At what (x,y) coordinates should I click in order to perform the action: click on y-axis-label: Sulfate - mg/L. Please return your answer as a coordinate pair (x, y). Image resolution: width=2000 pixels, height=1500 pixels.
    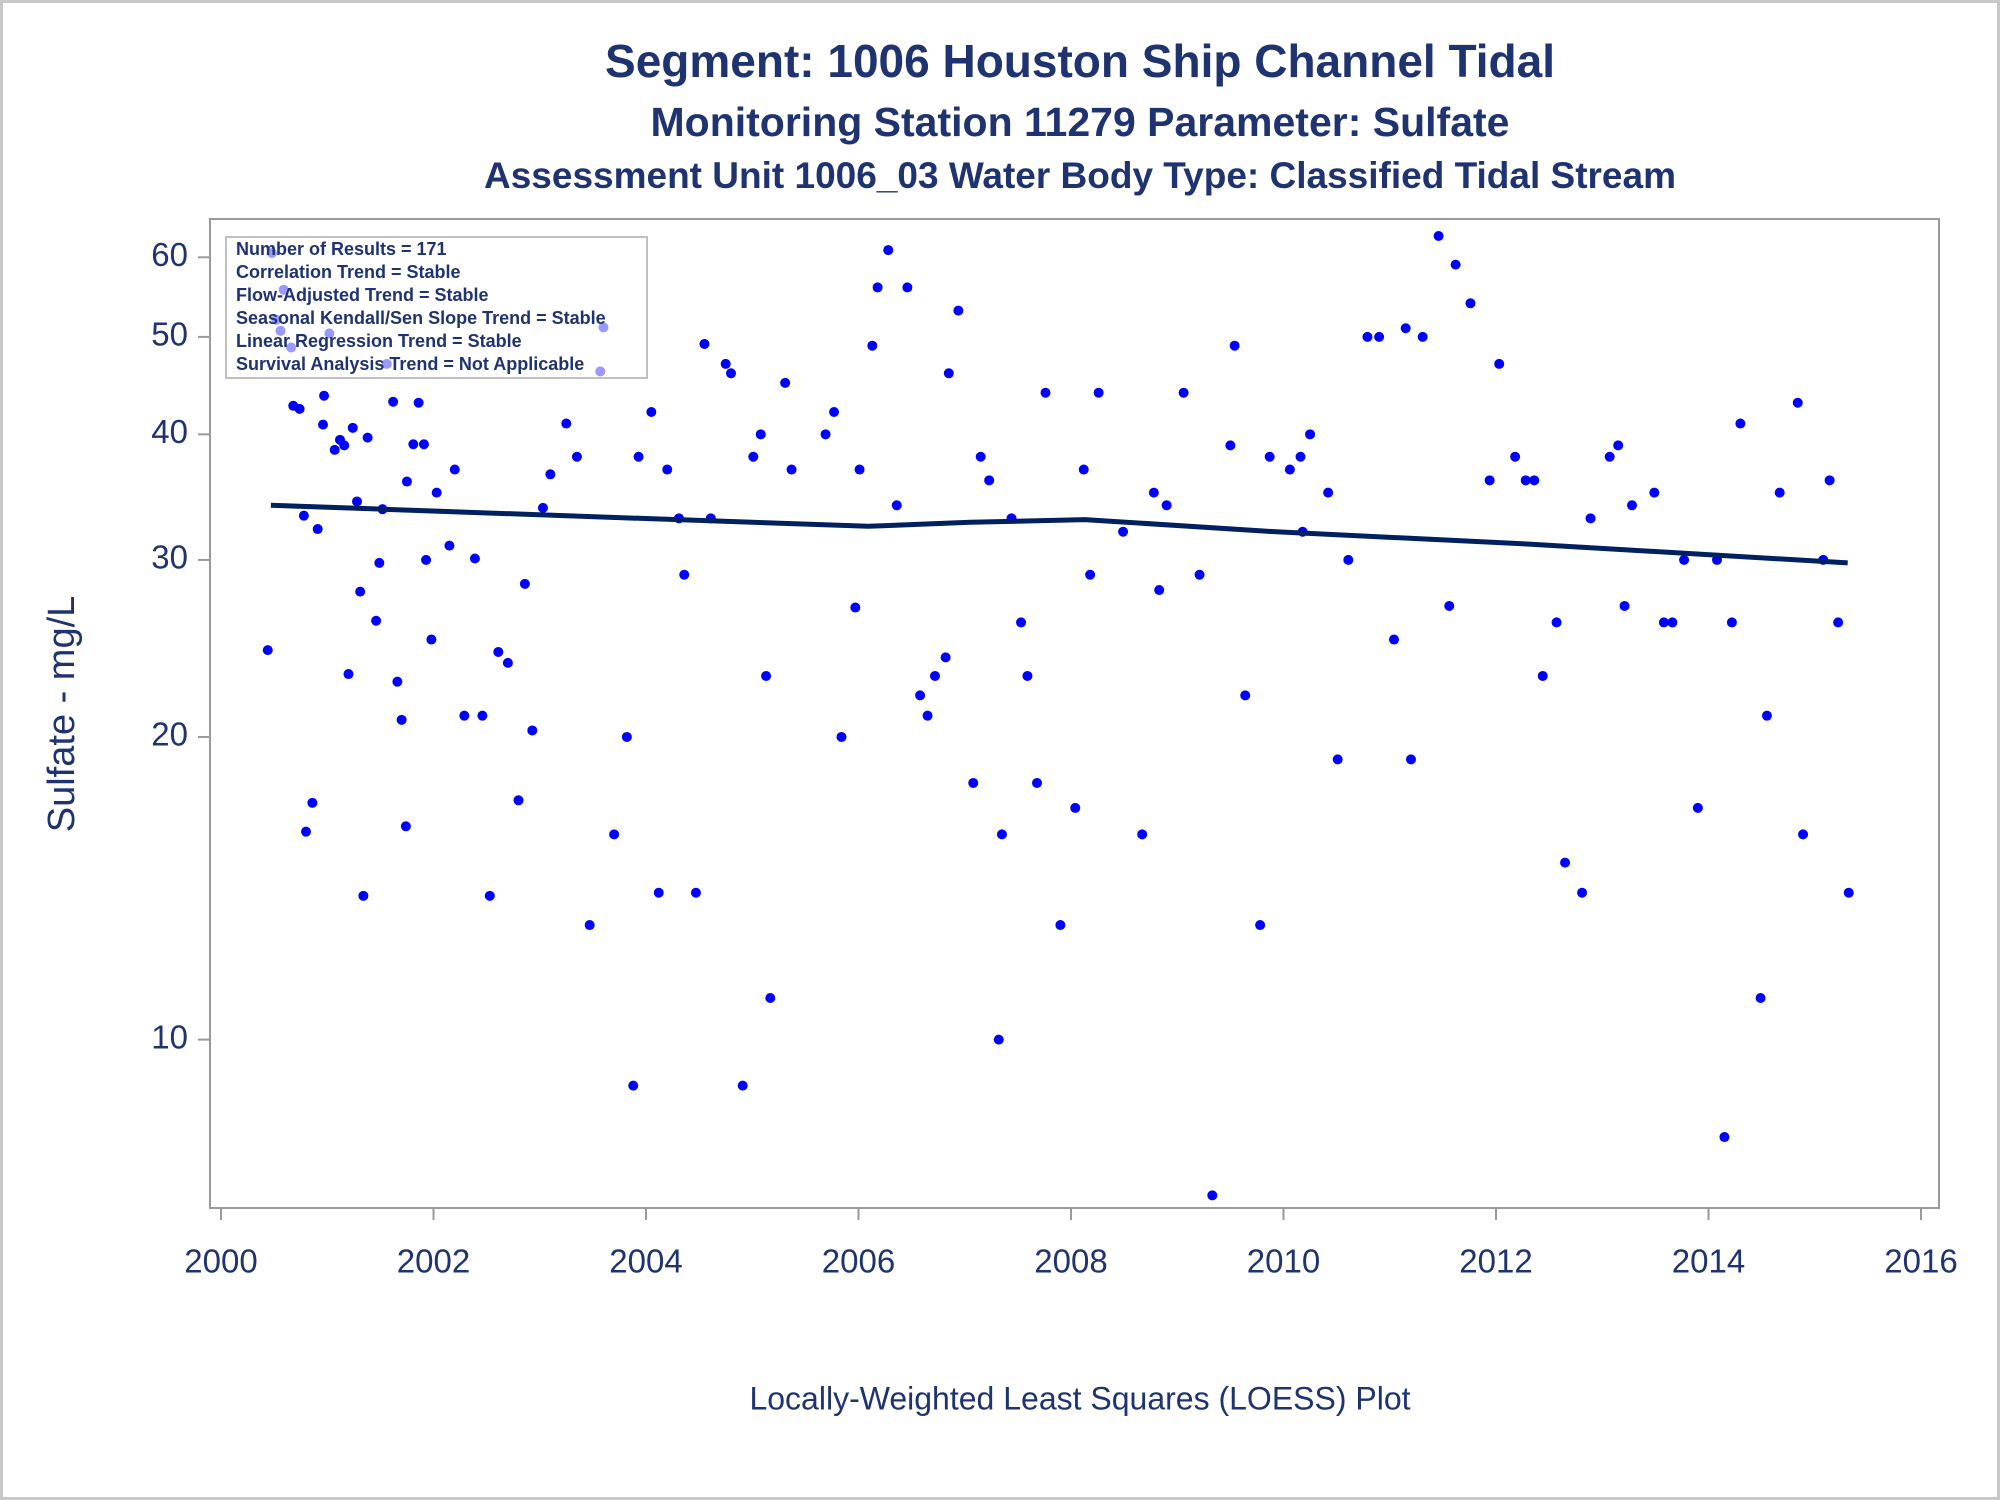
    Looking at the image, I should click on (62, 714).